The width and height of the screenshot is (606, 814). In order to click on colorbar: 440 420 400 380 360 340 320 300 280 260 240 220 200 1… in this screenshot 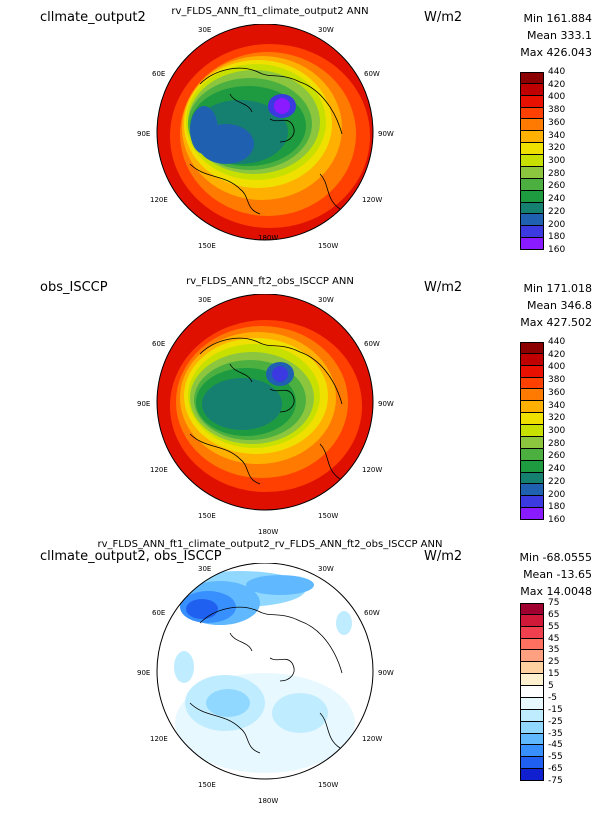, I will do `click(555, 431)`.